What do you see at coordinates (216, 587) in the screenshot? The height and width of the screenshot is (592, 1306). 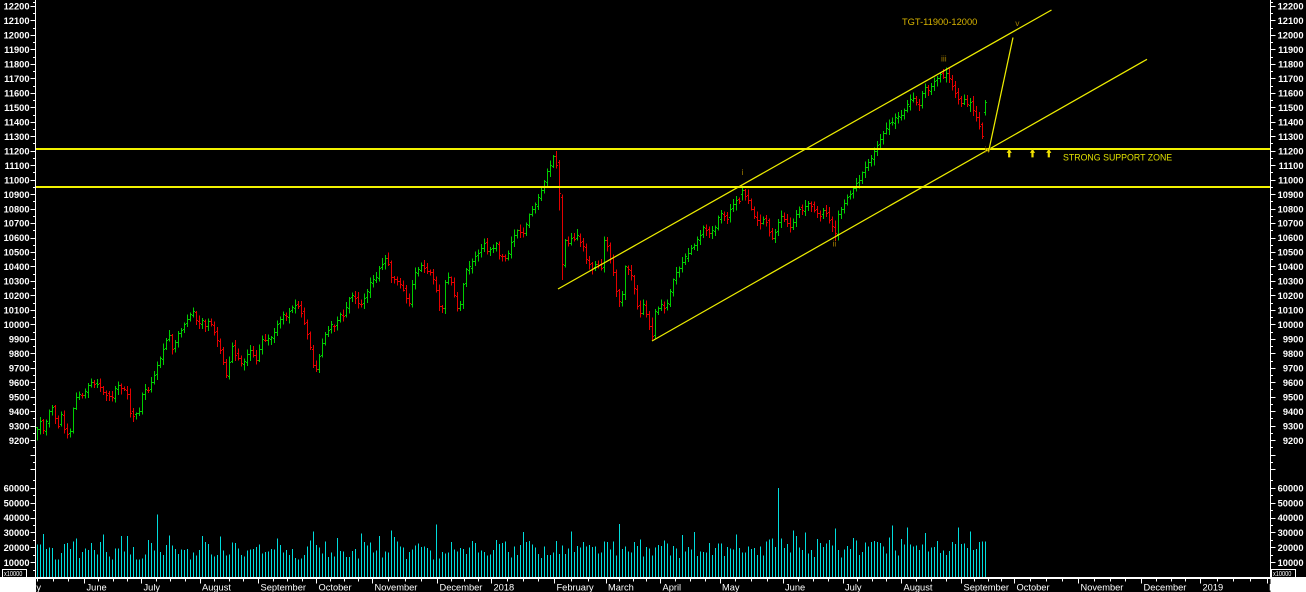 I see `svg-text: August` at bounding box center [216, 587].